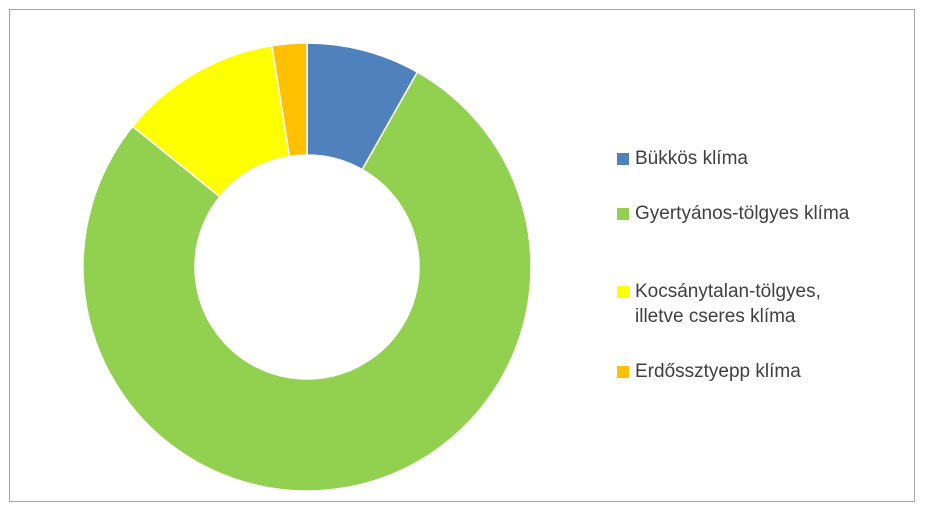 The height and width of the screenshot is (512, 925). I want to click on legend-label: Bükkös klíma, so click(691, 158).